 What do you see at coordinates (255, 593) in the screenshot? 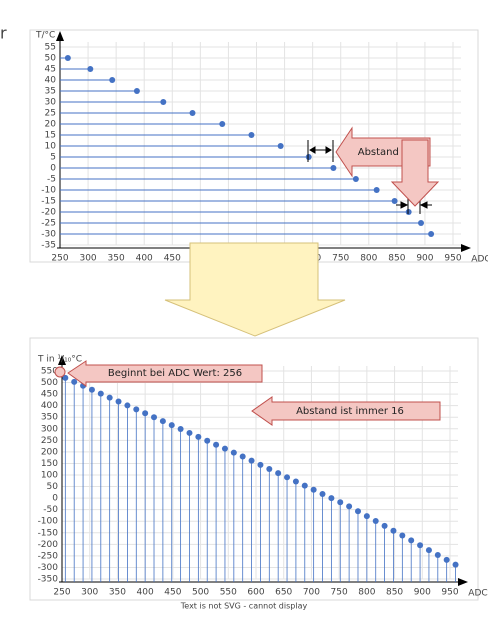
I see `x-tick-label: 600` at bounding box center [255, 593].